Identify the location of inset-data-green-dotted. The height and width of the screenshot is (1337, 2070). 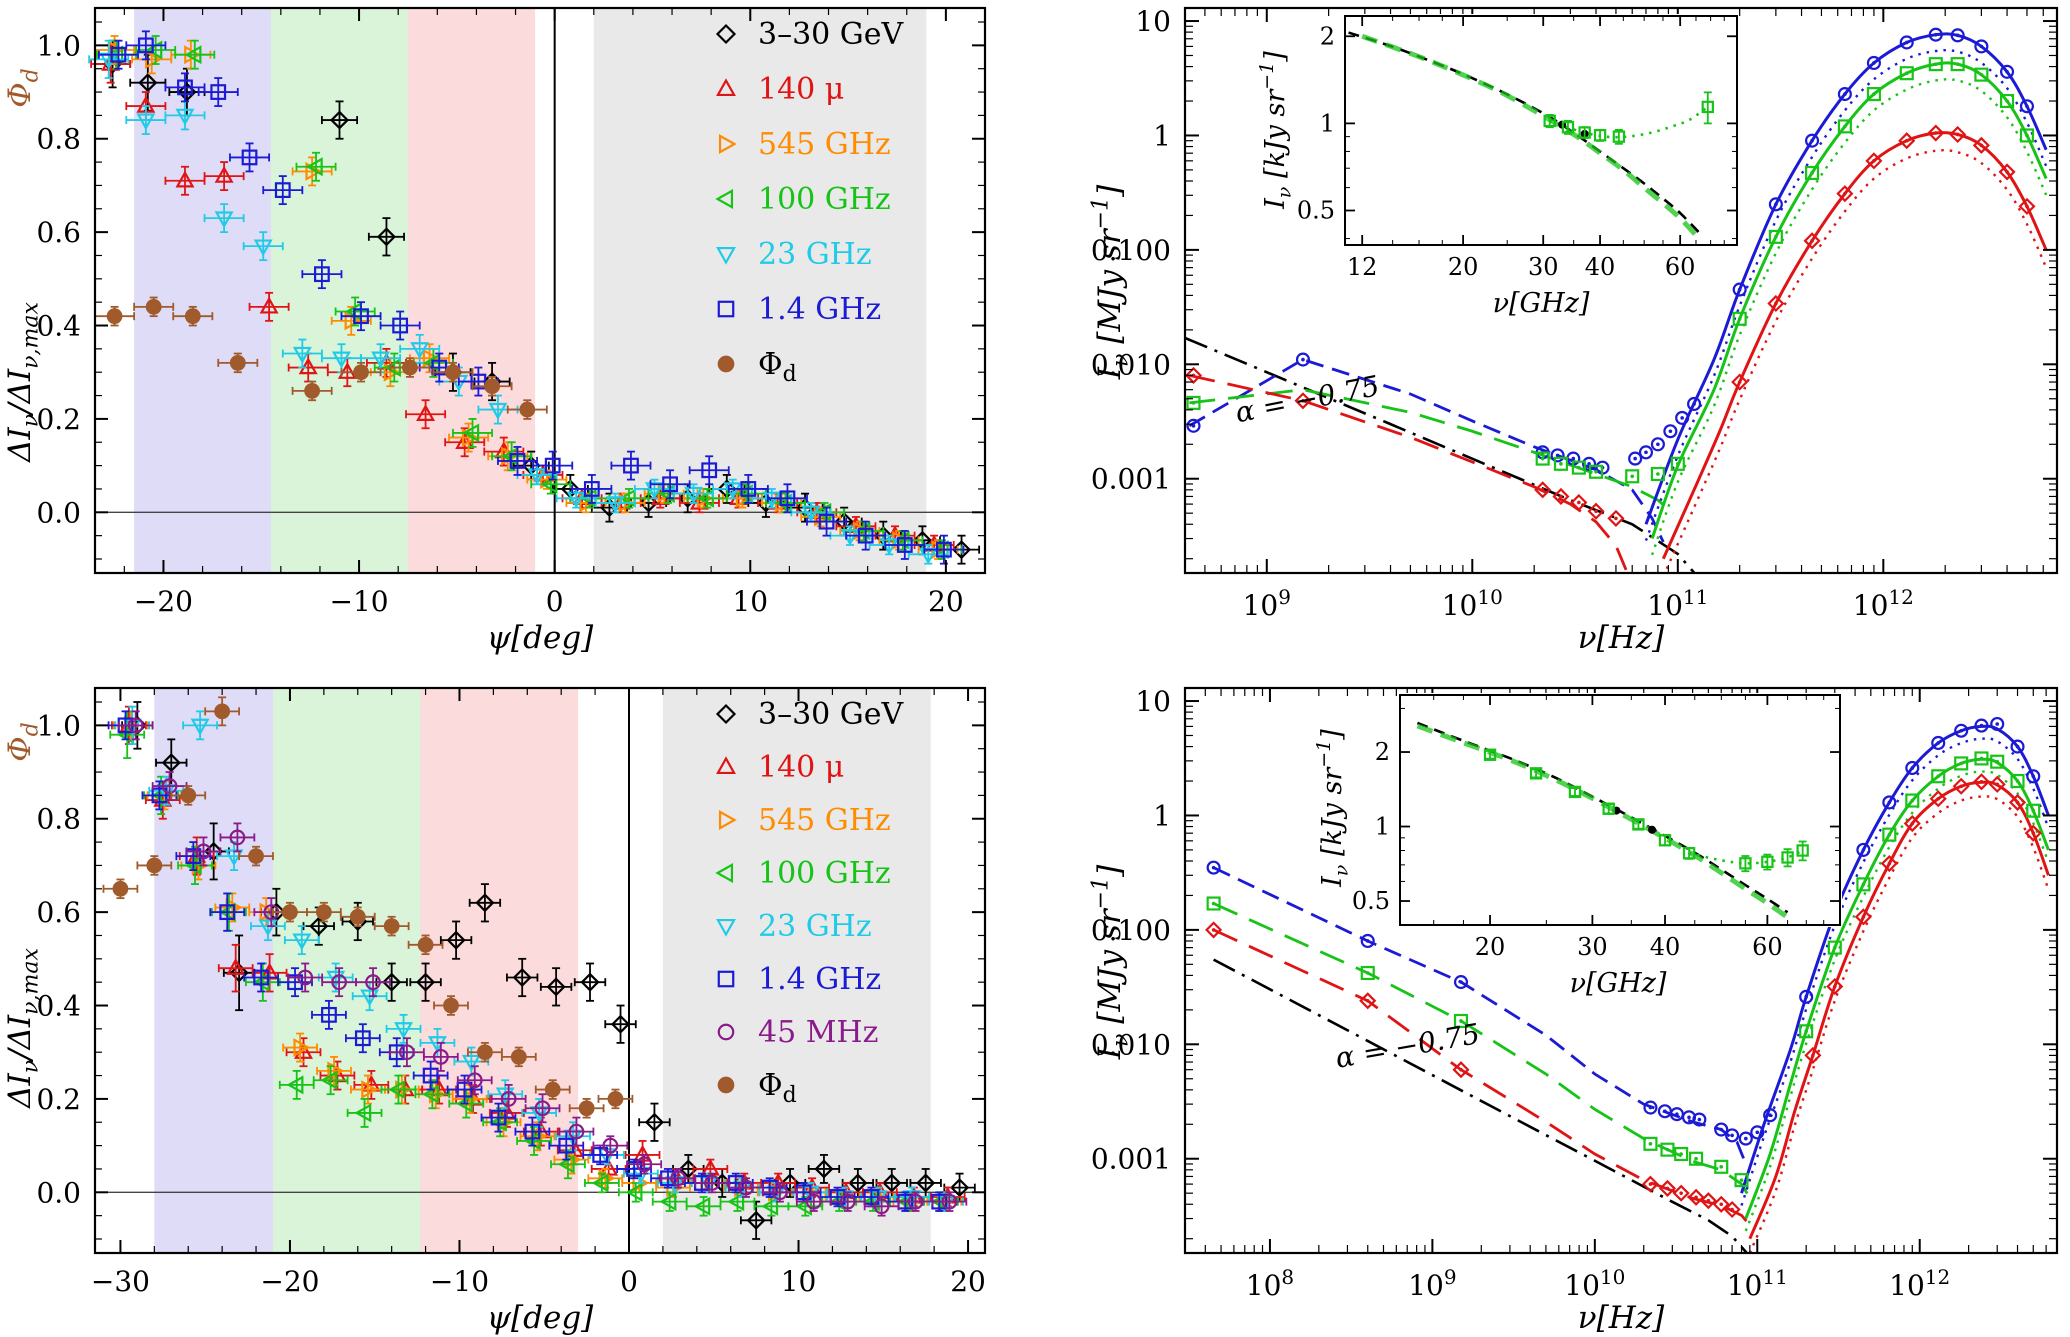
(1746, 857).